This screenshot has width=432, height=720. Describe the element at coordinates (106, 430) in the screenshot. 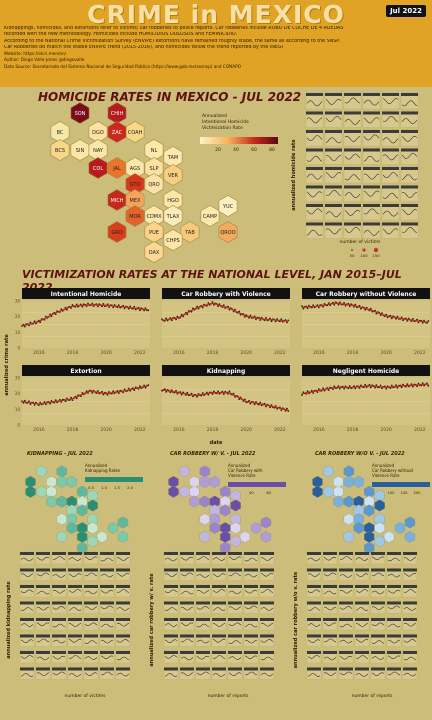

I see `chart-x-tick: 2020` at that location.